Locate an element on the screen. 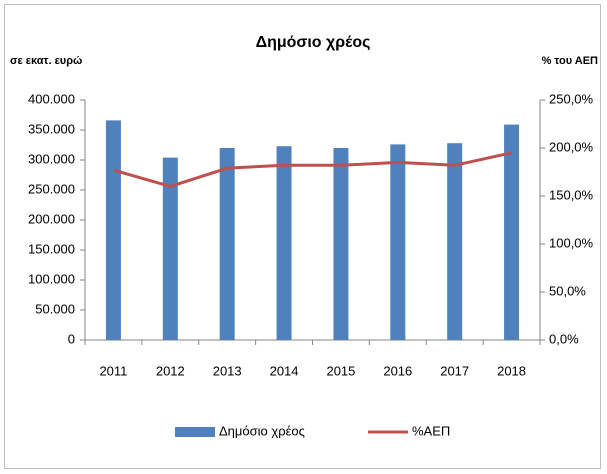 Image resolution: width=607 pixels, height=474 pixels. x-tick-label: 2018 is located at coordinates (511, 370).